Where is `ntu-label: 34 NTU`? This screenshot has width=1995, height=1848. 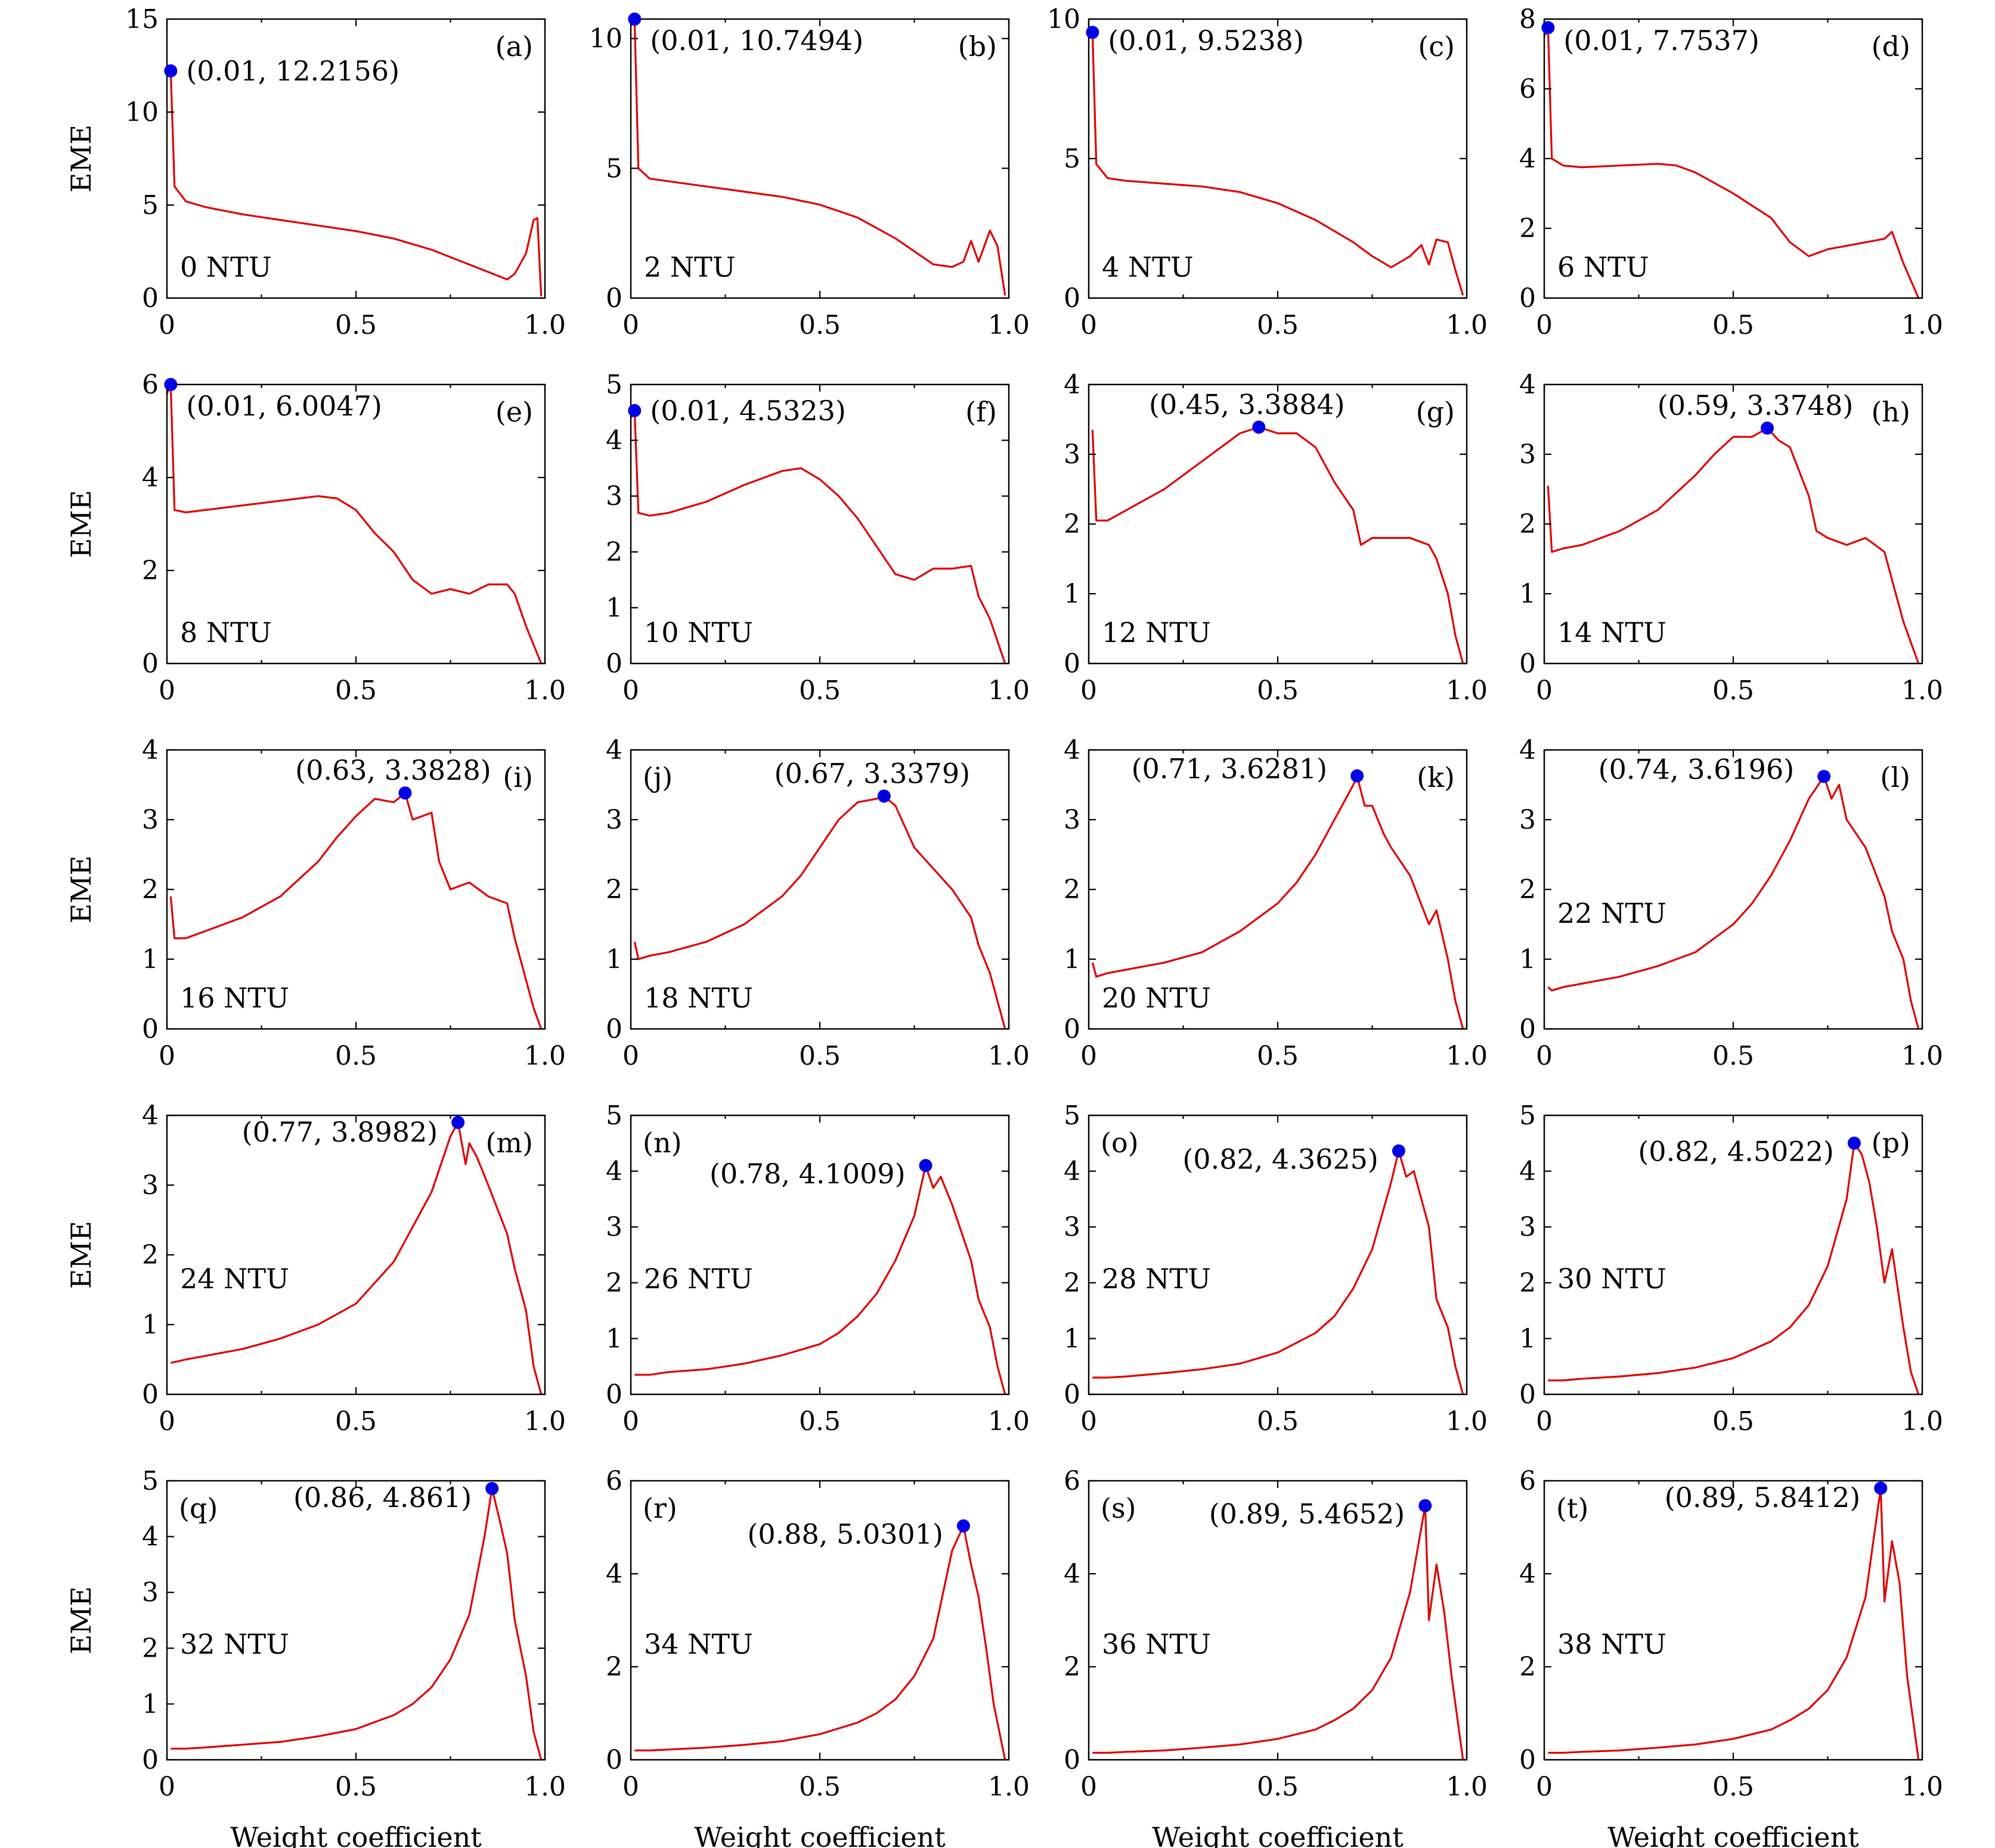
ntu-label: 34 NTU is located at coordinates (699, 1644).